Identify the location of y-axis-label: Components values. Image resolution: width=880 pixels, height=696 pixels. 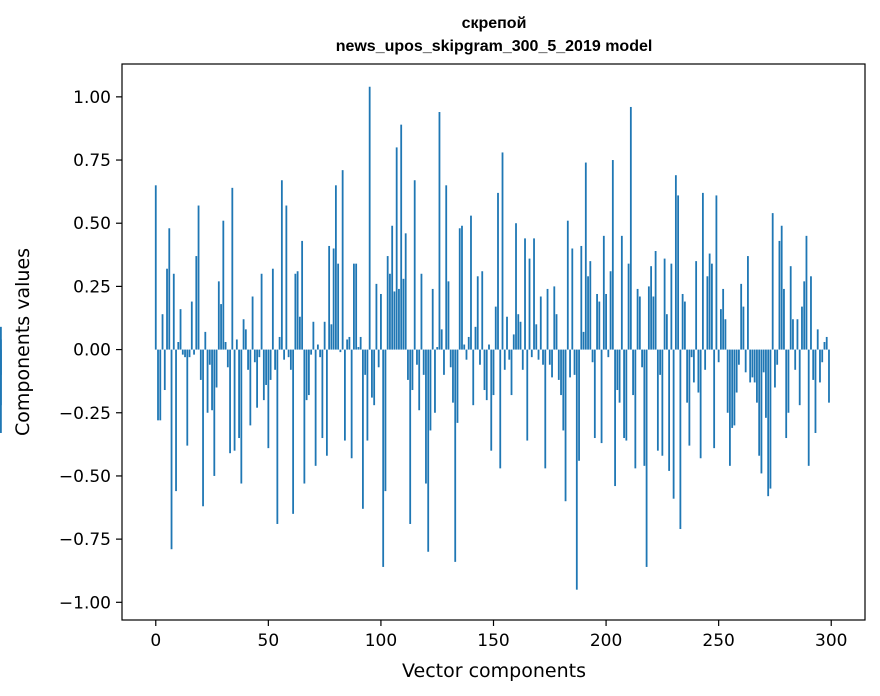
(23, 342).